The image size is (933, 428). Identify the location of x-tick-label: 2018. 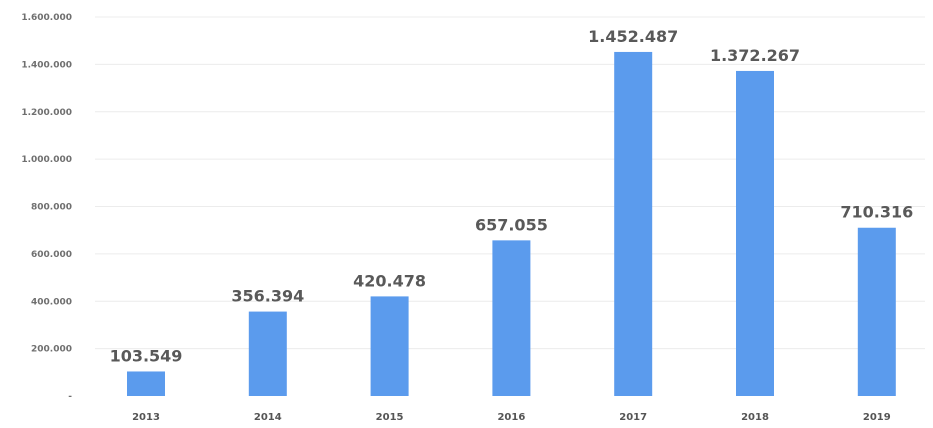
(755, 417).